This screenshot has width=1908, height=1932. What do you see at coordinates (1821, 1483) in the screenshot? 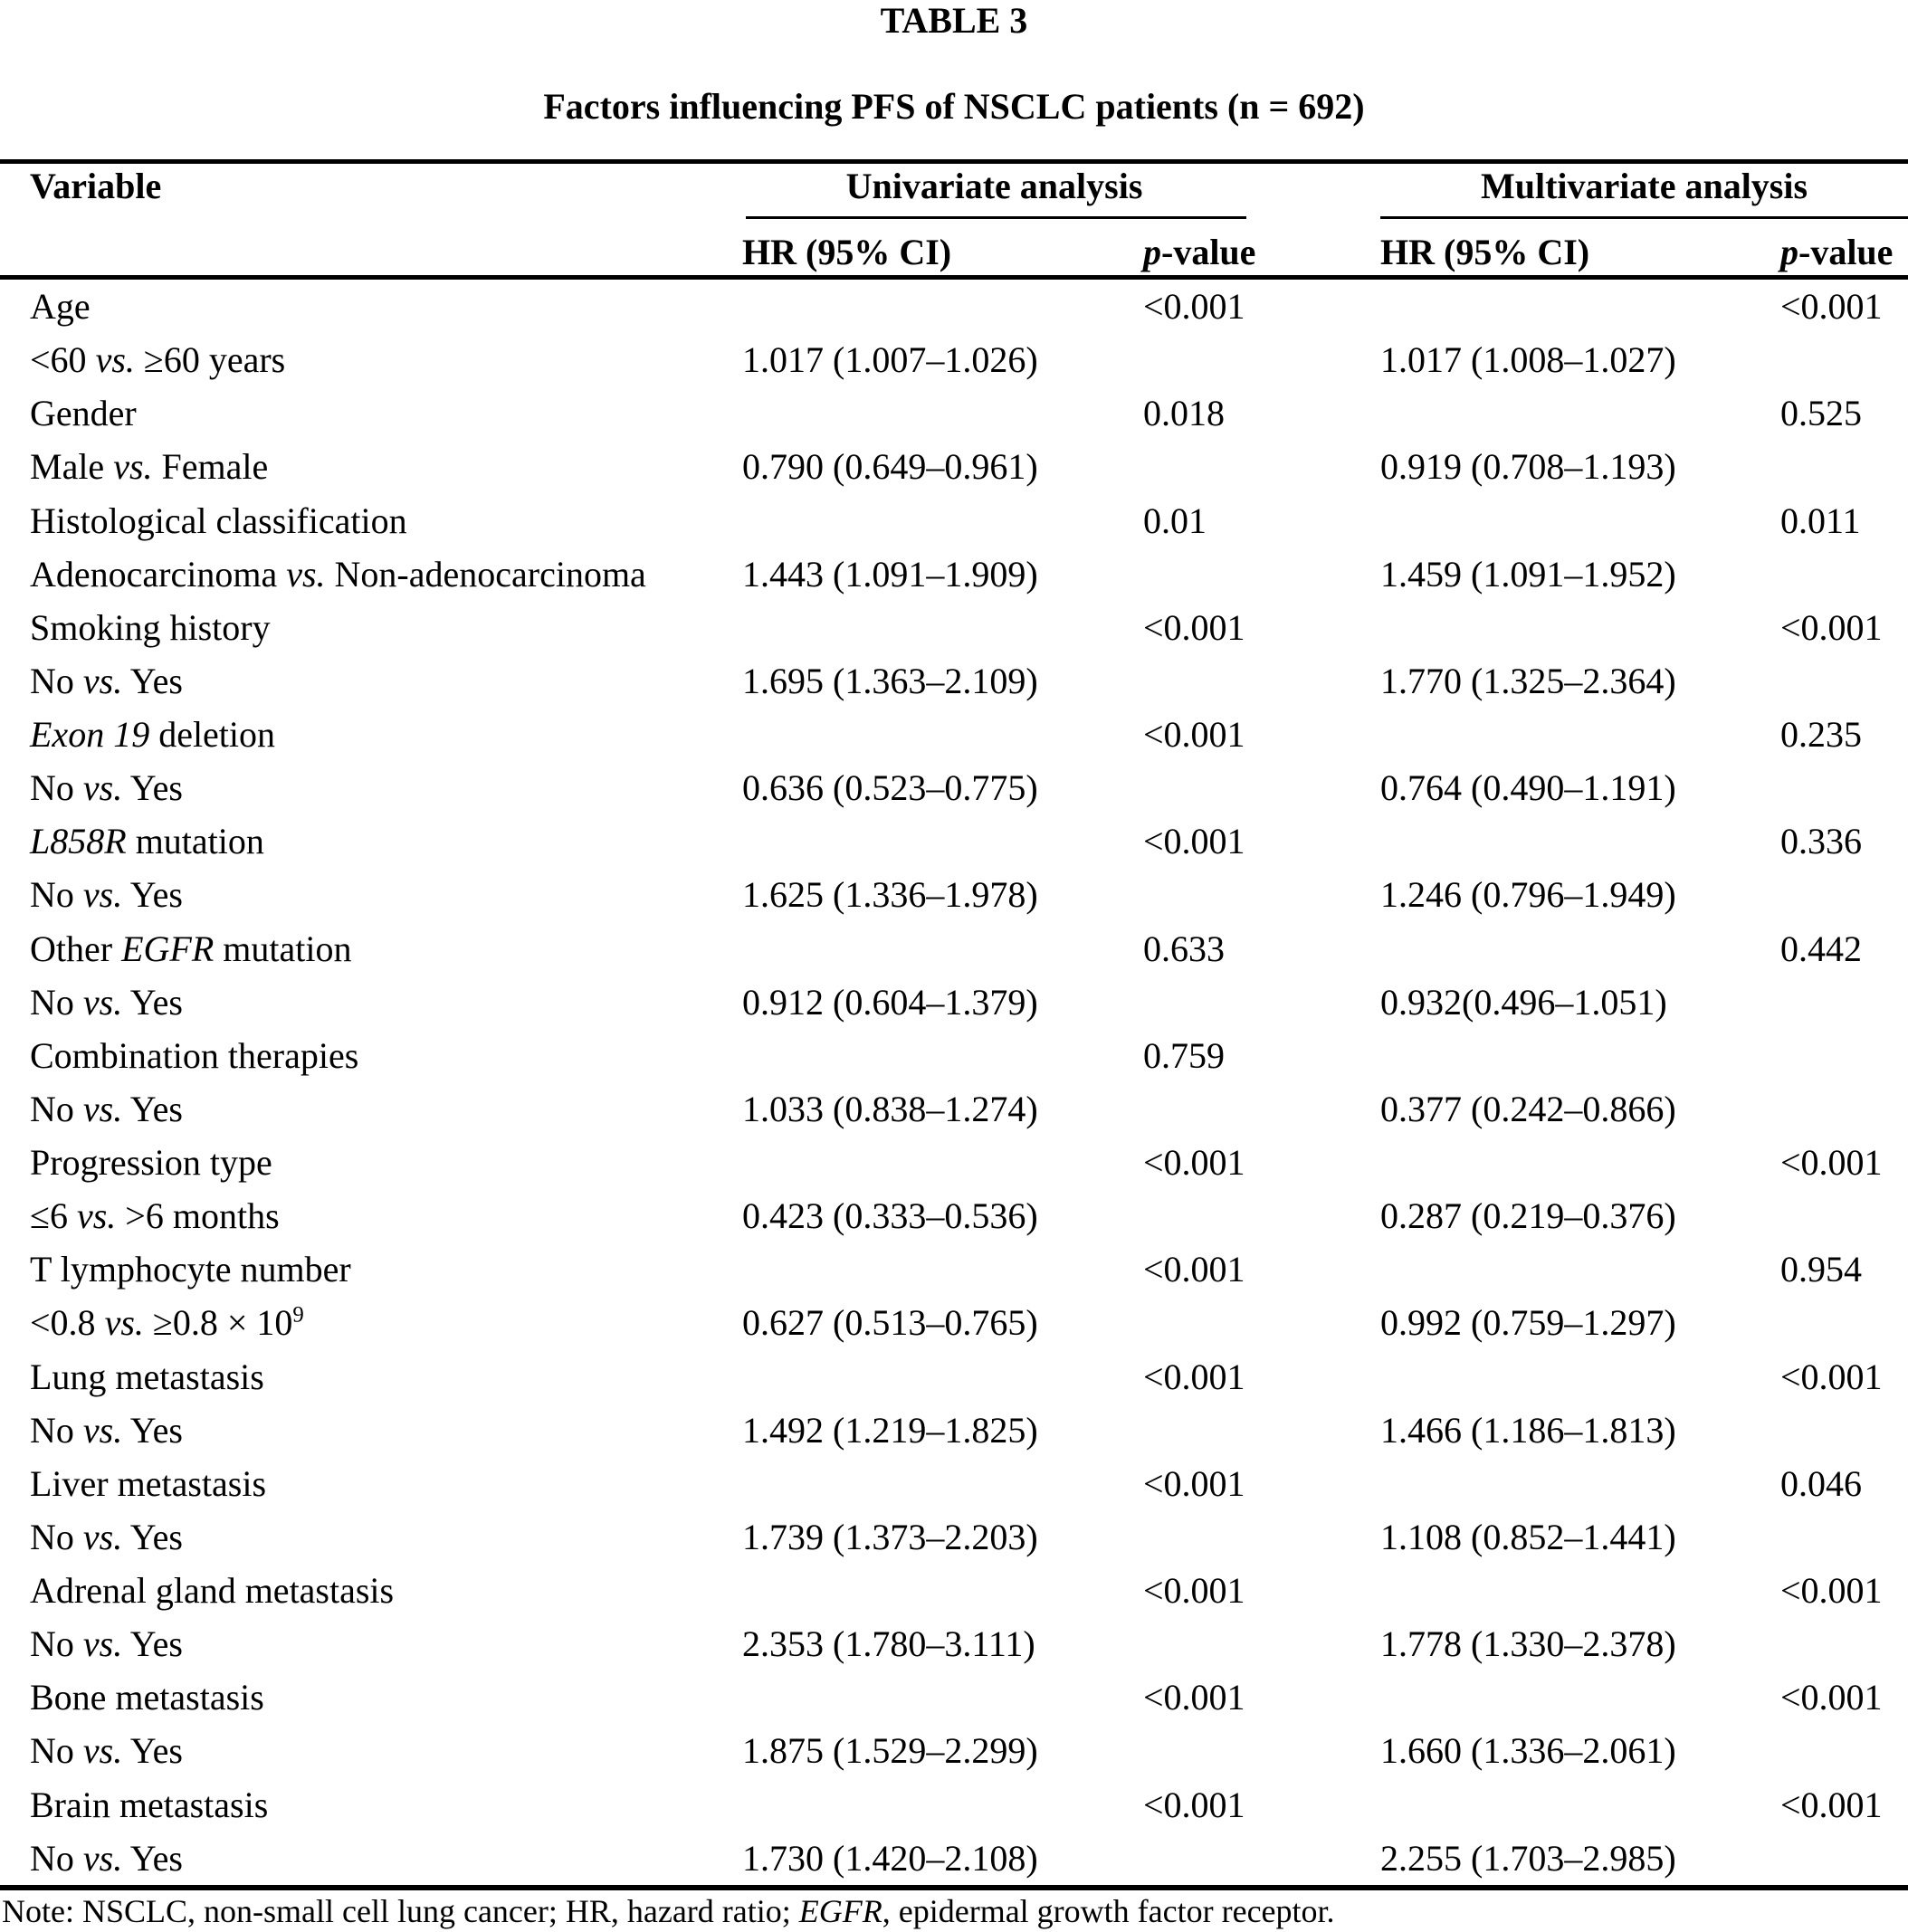
I see `cell-multivariate-pvalue: 0.046` at bounding box center [1821, 1483].